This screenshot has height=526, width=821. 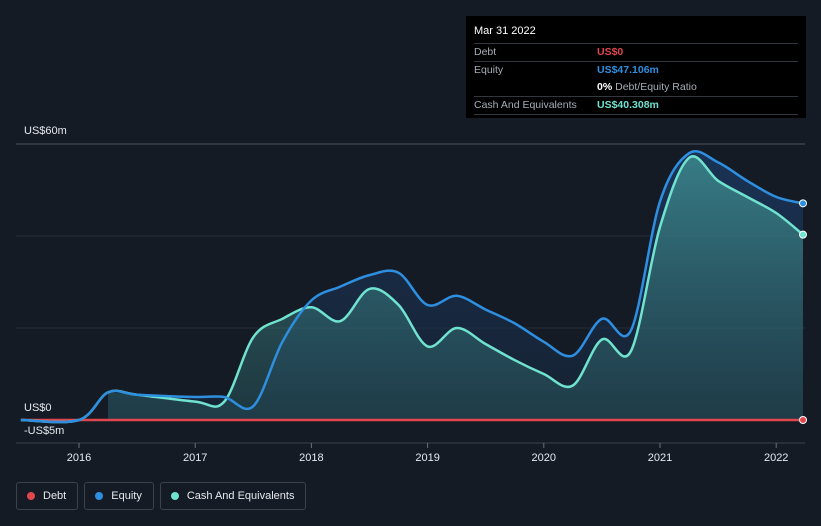 I want to click on tooltip-equity-value: US$47.106m, so click(x=628, y=70).